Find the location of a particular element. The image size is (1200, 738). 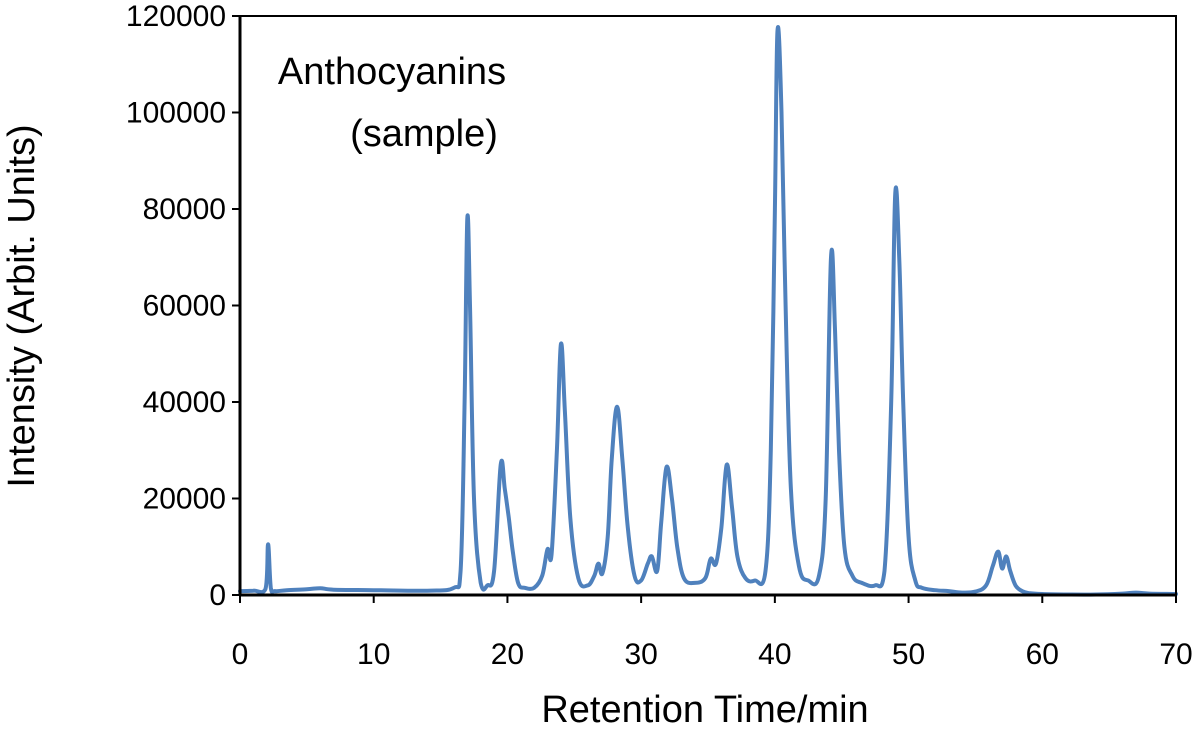

x-axis-title: Retention Time/min is located at coordinates (704, 710).